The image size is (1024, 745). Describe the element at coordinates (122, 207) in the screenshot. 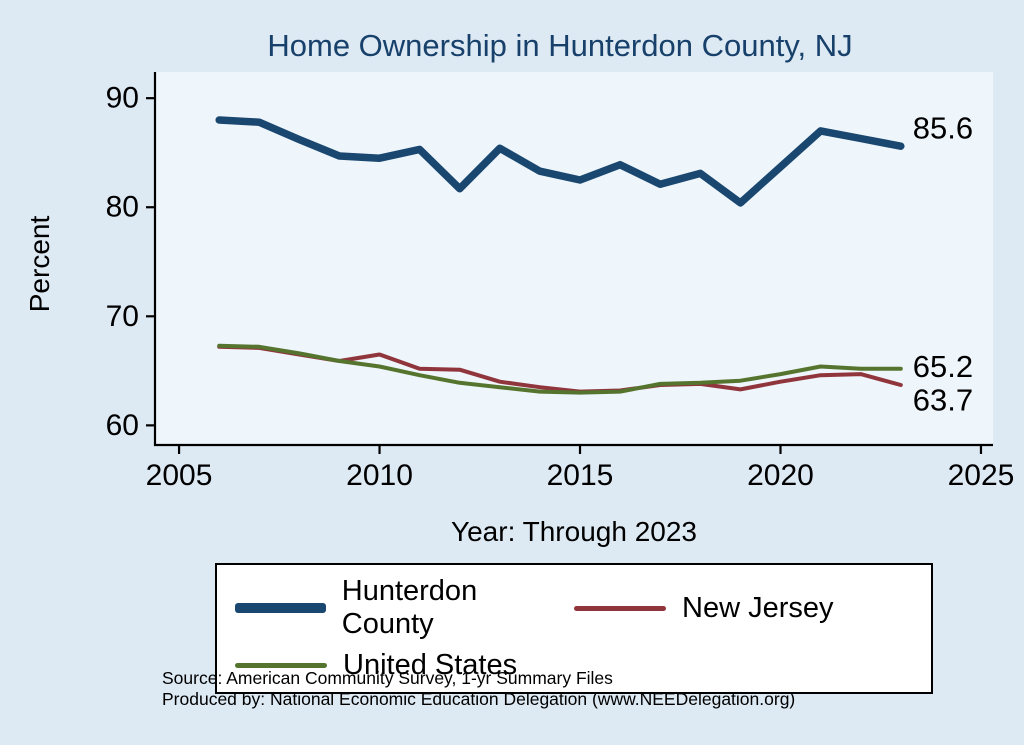

I see `y-tick-label: 80` at that location.